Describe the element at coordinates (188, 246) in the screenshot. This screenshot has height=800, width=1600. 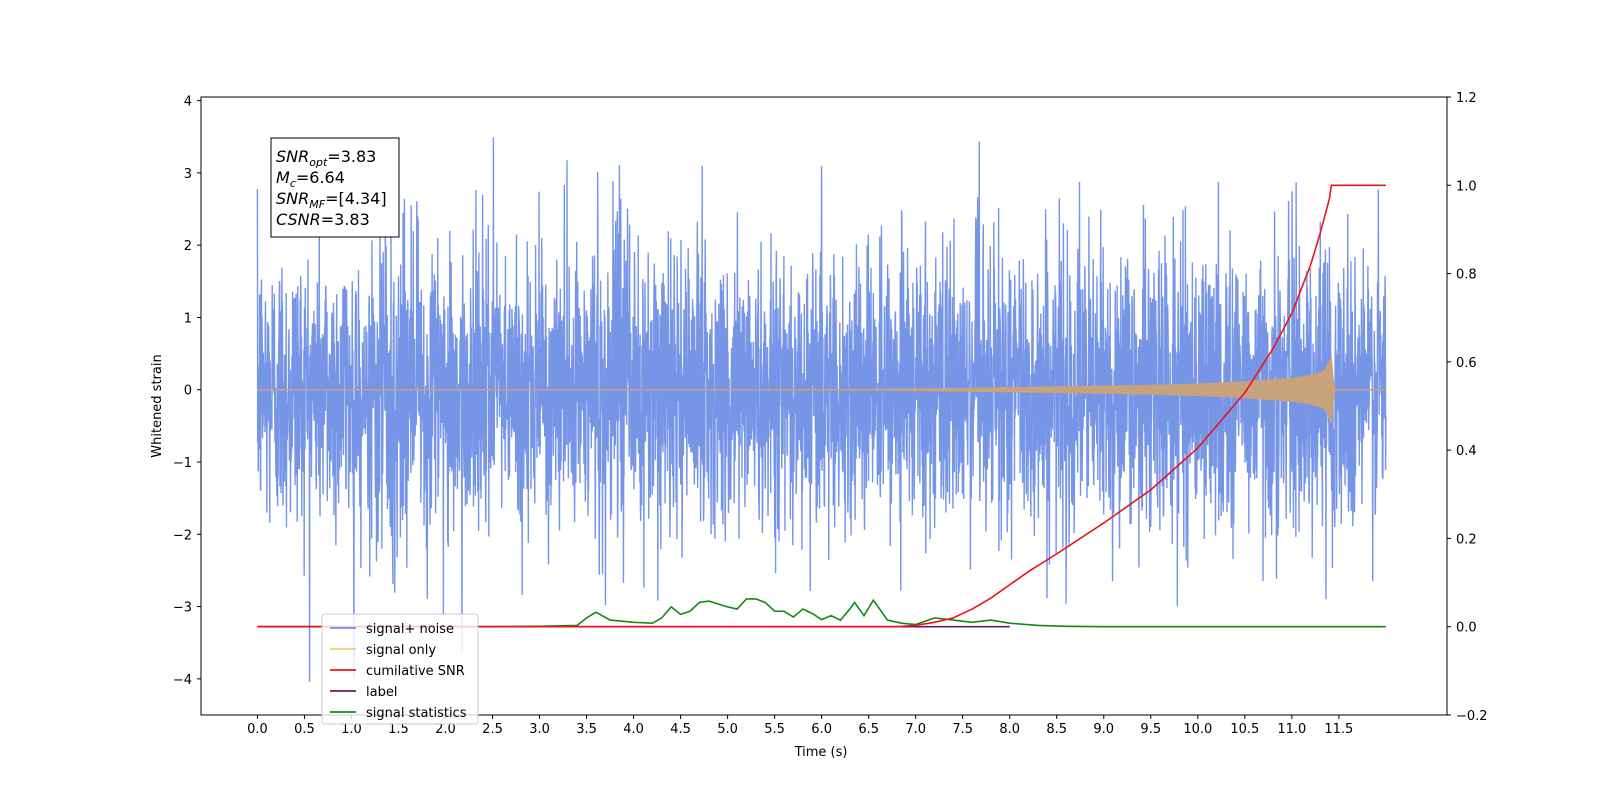
I see `y-tick-label: 2` at that location.